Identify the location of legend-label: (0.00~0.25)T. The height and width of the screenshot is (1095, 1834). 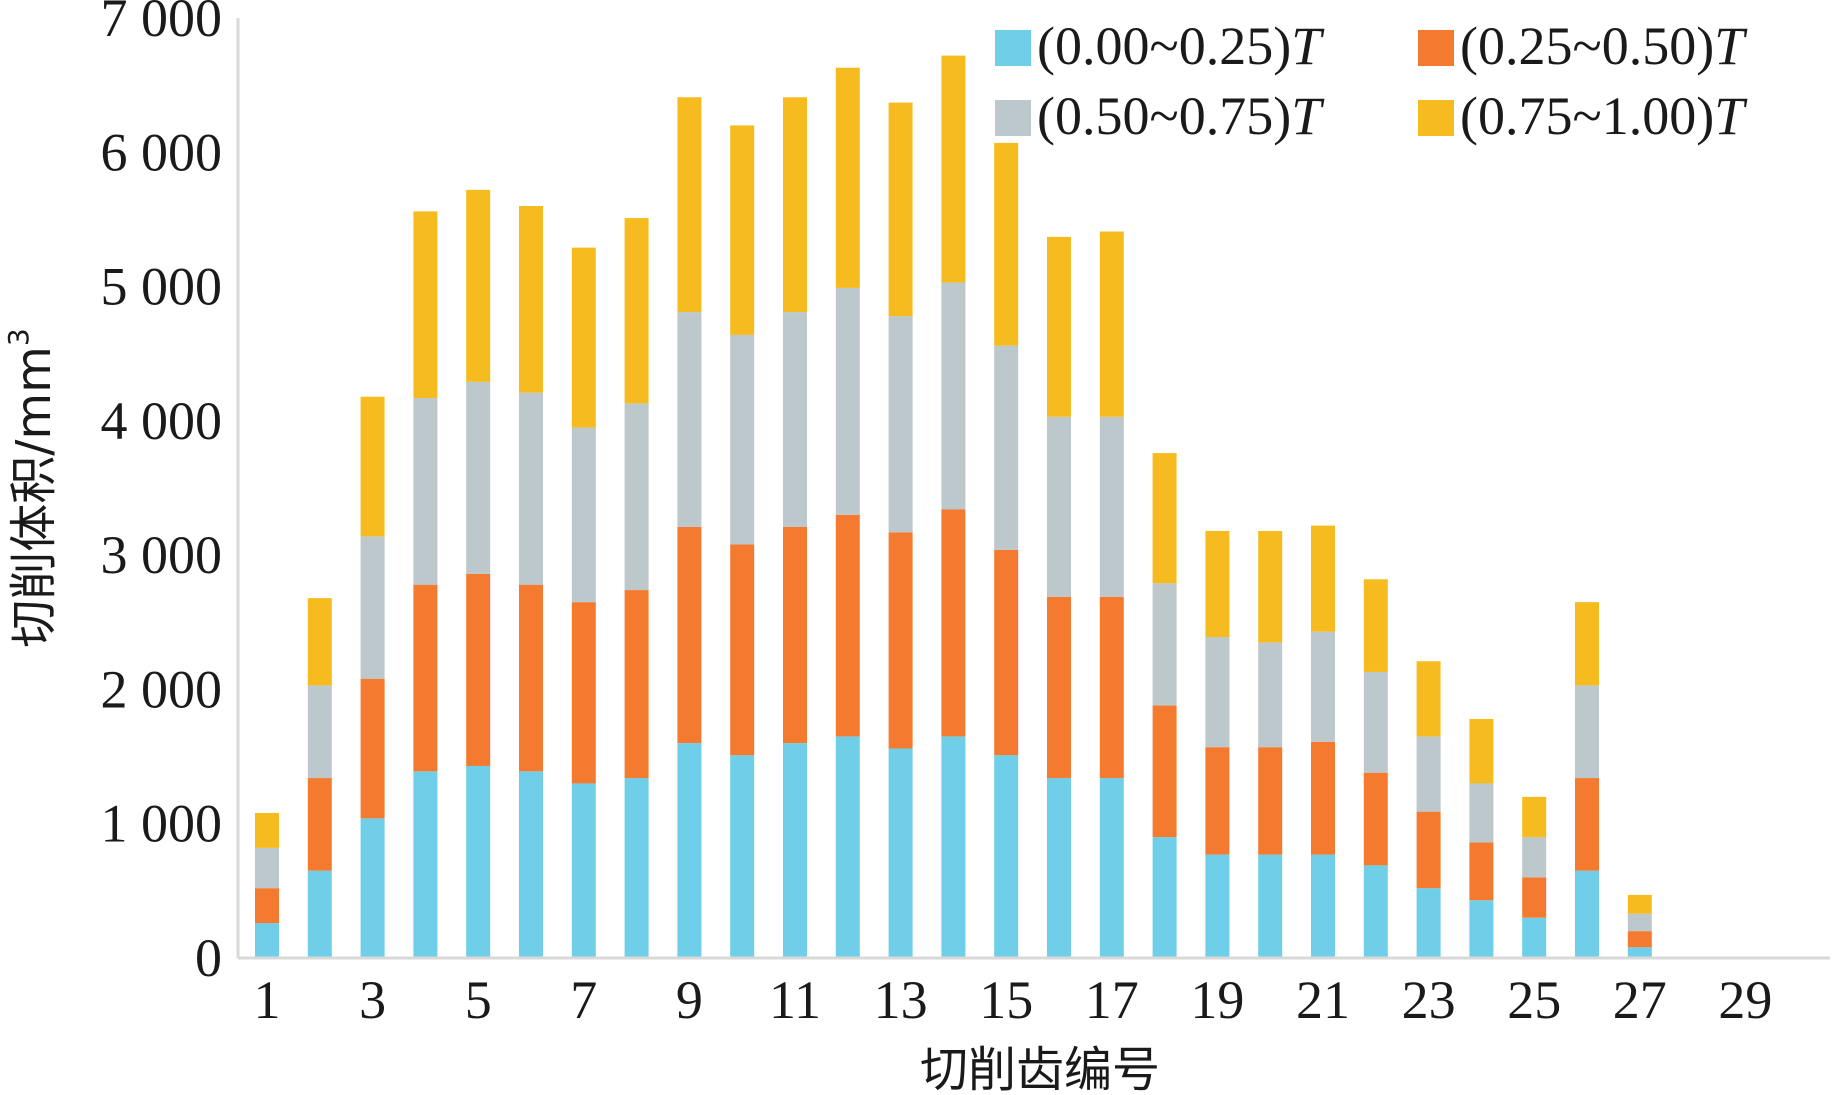
(1181, 46).